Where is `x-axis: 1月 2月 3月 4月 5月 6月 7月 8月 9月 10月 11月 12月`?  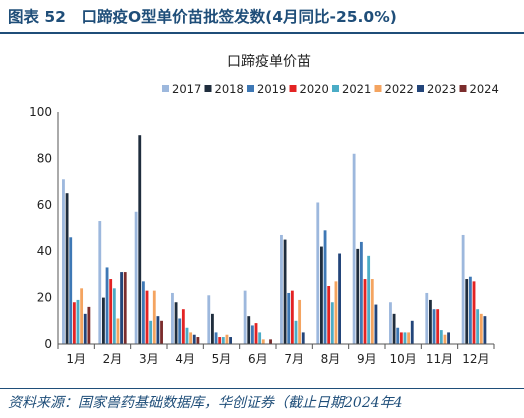
x-axis: 1月 2月 3月 4月 5月 6月 7月 8月 9月 10月 11月 12月 is located at coordinates (276, 354).